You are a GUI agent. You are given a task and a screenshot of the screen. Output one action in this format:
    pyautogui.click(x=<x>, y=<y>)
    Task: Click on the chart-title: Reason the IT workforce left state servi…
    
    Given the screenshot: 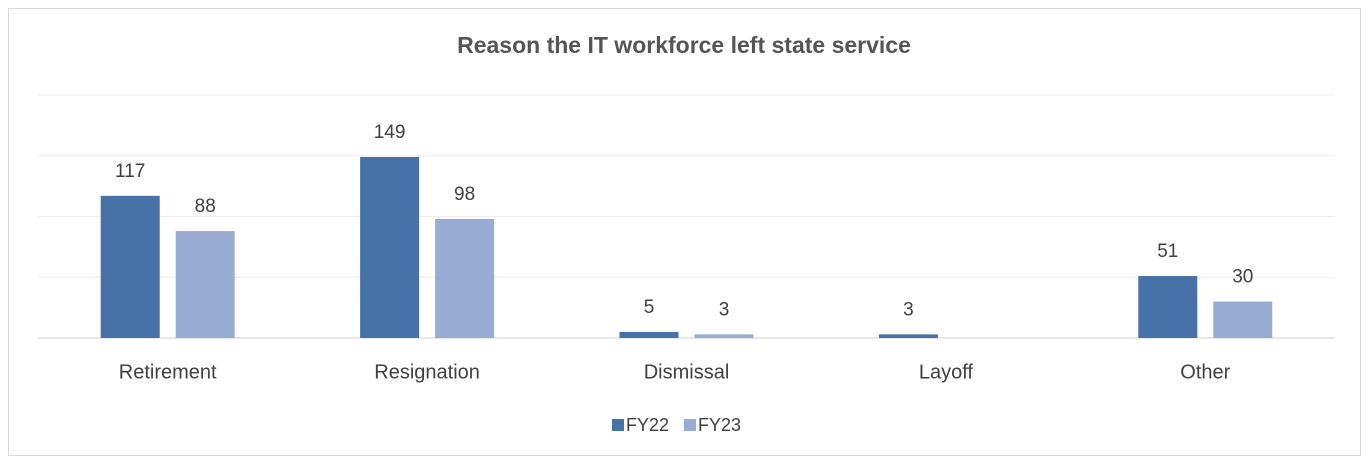 What is the action you would take?
    pyautogui.click(x=684, y=45)
    